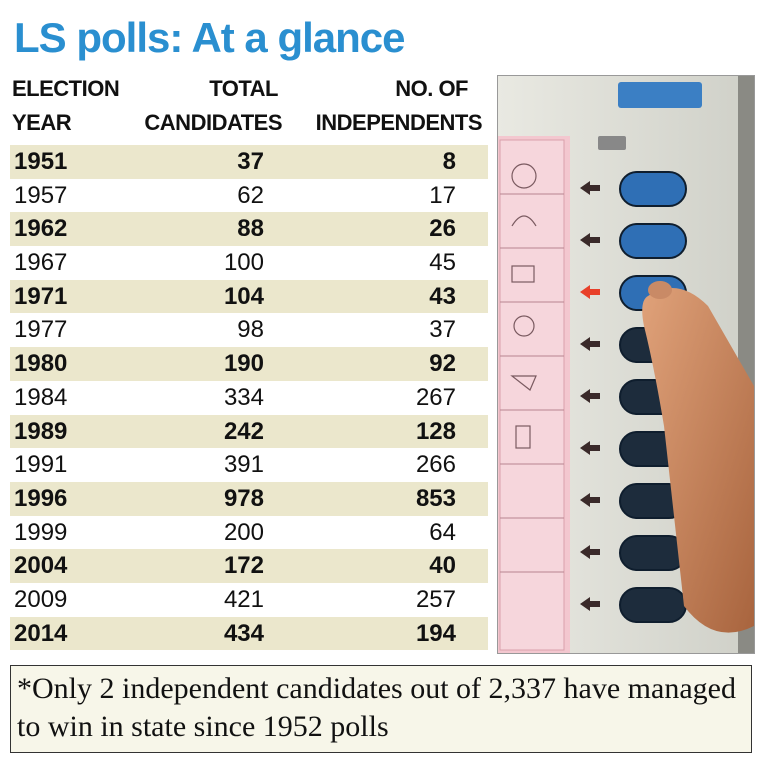 Image resolution: width=768 pixels, height=774 pixels. What do you see at coordinates (435, 599) in the screenshot?
I see `cell-independents: 257` at bounding box center [435, 599].